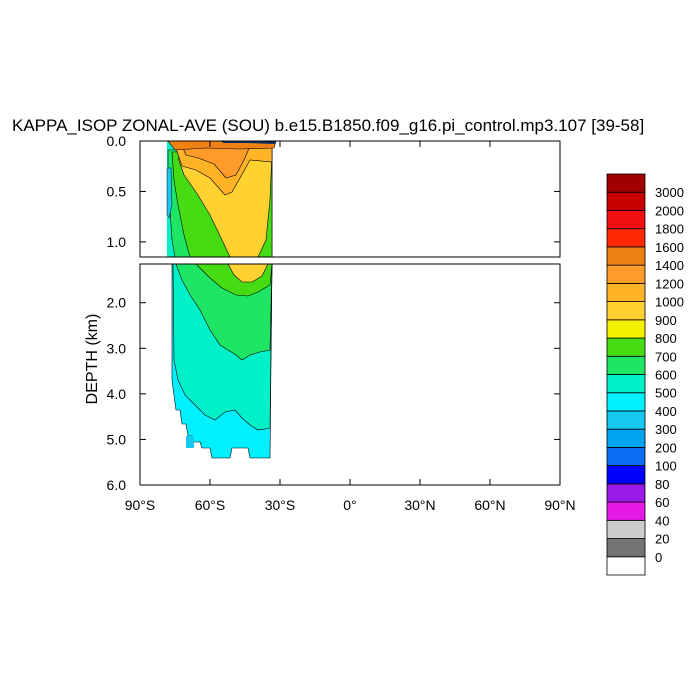 The image size is (700, 700). What do you see at coordinates (666, 429) in the screenshot?
I see `colorbar-label: 300` at bounding box center [666, 429].